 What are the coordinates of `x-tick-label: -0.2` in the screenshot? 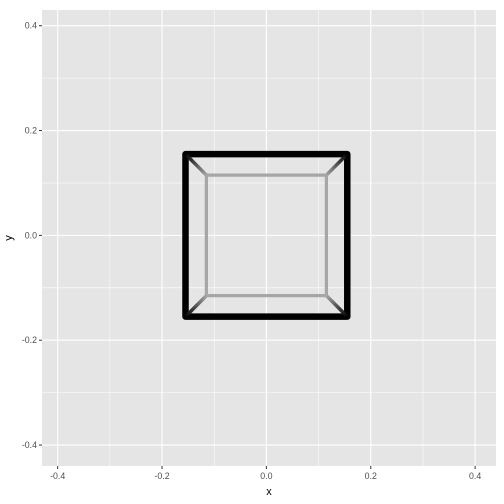 It's located at (161, 476).